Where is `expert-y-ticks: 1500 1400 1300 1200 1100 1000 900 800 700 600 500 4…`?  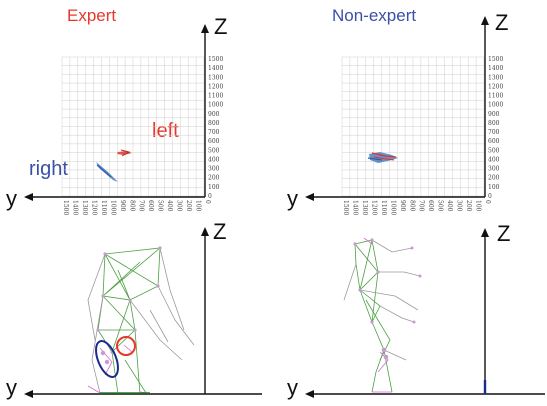
expert-y-ticks: 1500 1400 1300 1200 1100 1000 900 800 700 600 500 4… is located at coordinates (136, 207).